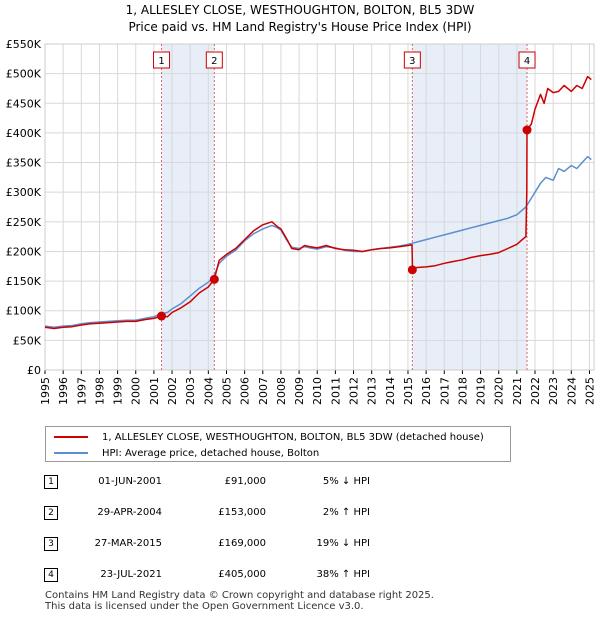 This screenshot has height=620, width=600. I want to click on y-tick-label: £0, so click(34, 370).